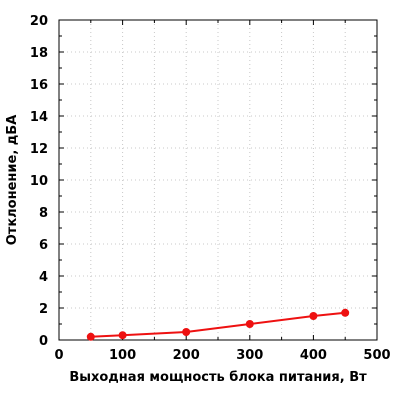 This screenshot has height=400, width=400. Describe the element at coordinates (39, 117) in the screenshot. I see `y-tick-label: 14` at that location.